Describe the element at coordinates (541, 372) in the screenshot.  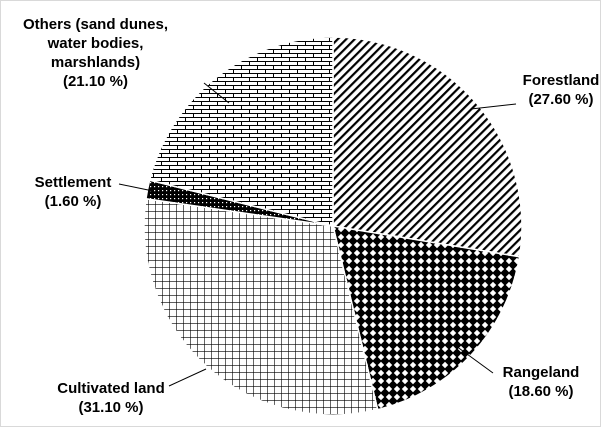
I see `category-label: Rangeland` at that location.